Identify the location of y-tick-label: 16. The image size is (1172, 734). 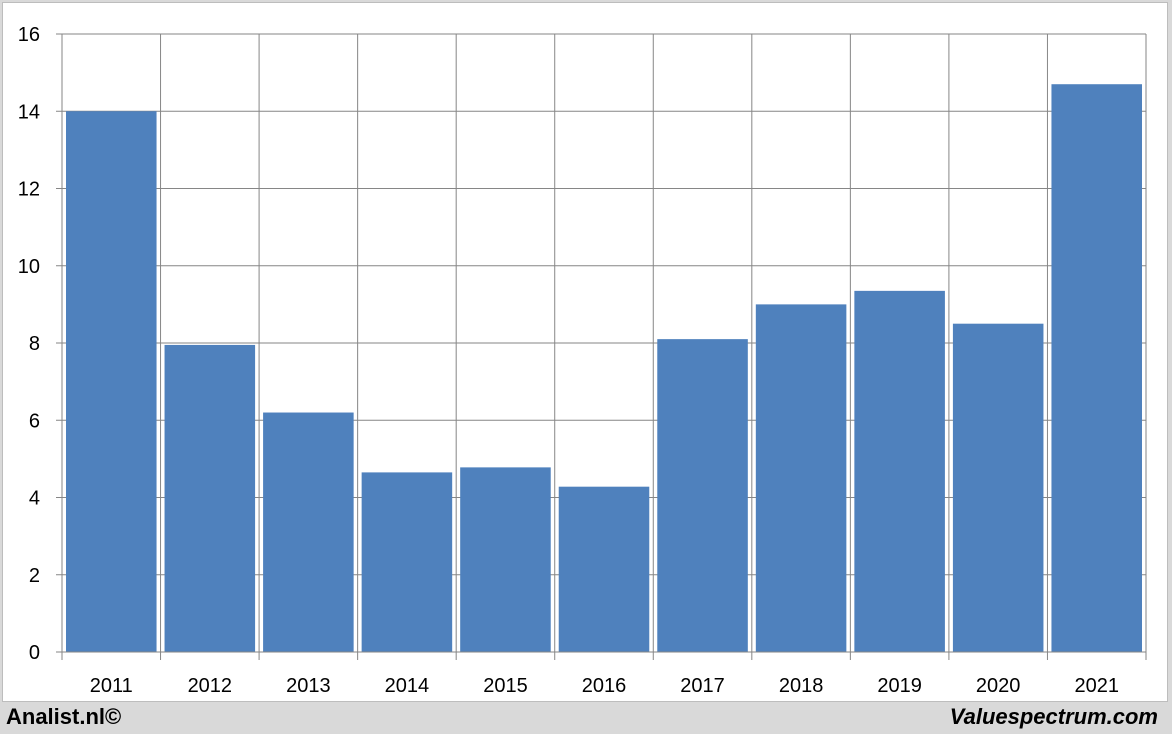
(29, 35).